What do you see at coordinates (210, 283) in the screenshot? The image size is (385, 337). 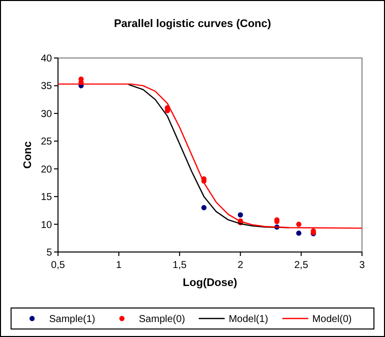 I see `x-axis-title: Log(Dose)` at bounding box center [210, 283].